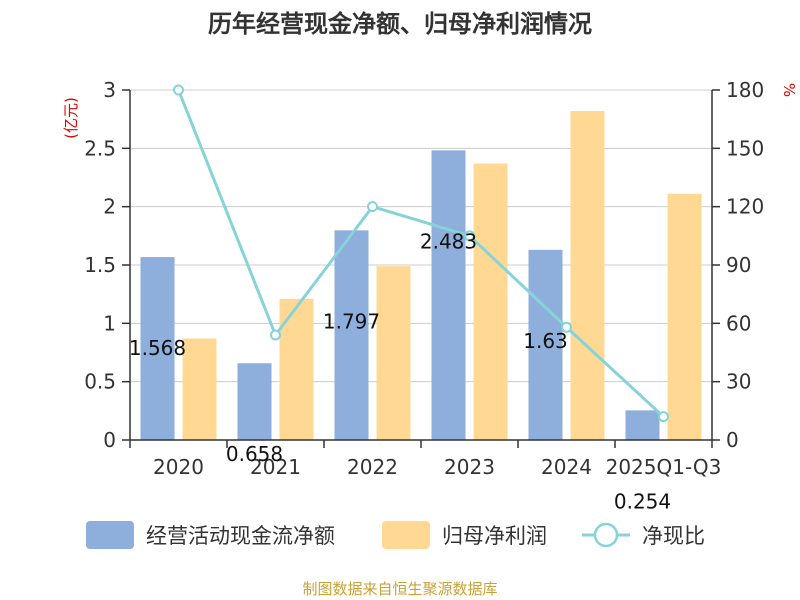 The width and height of the screenshot is (800, 600). Describe the element at coordinates (745, 90) in the screenshot. I see `right-axis-tick-label: 180` at that location.